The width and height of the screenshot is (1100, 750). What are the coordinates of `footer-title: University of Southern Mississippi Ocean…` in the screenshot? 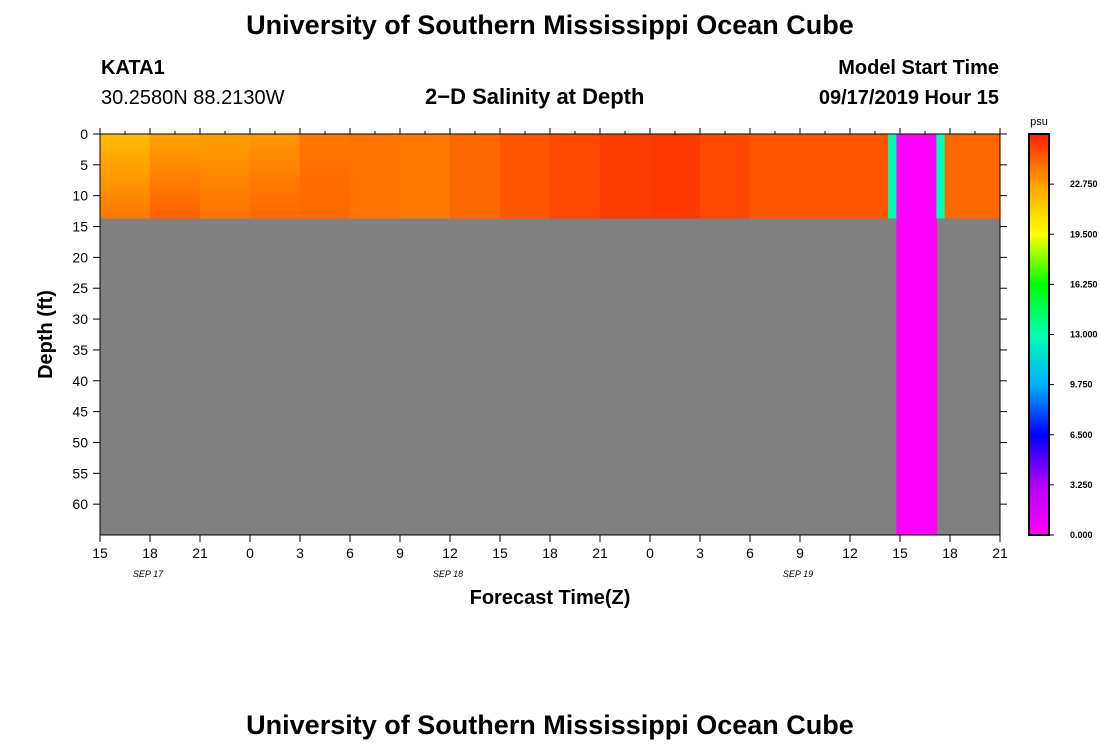 It's located at (550, 725).